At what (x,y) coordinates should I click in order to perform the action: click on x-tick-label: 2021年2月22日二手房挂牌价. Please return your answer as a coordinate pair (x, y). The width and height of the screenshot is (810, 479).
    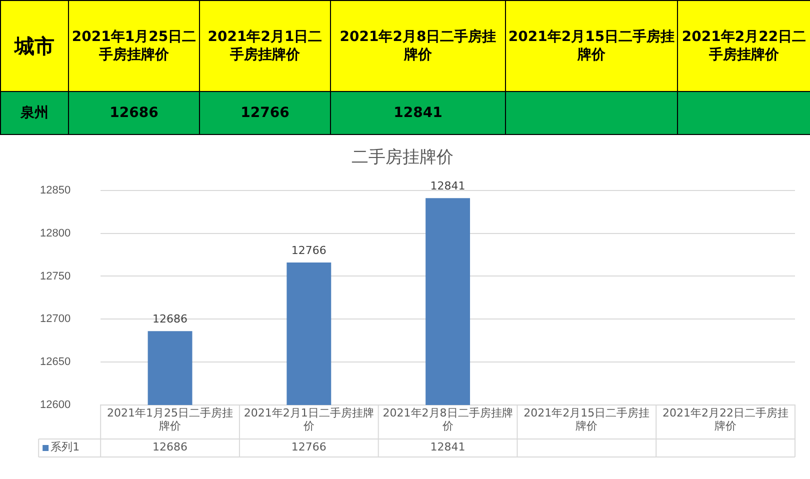
    Looking at the image, I should click on (725, 419).